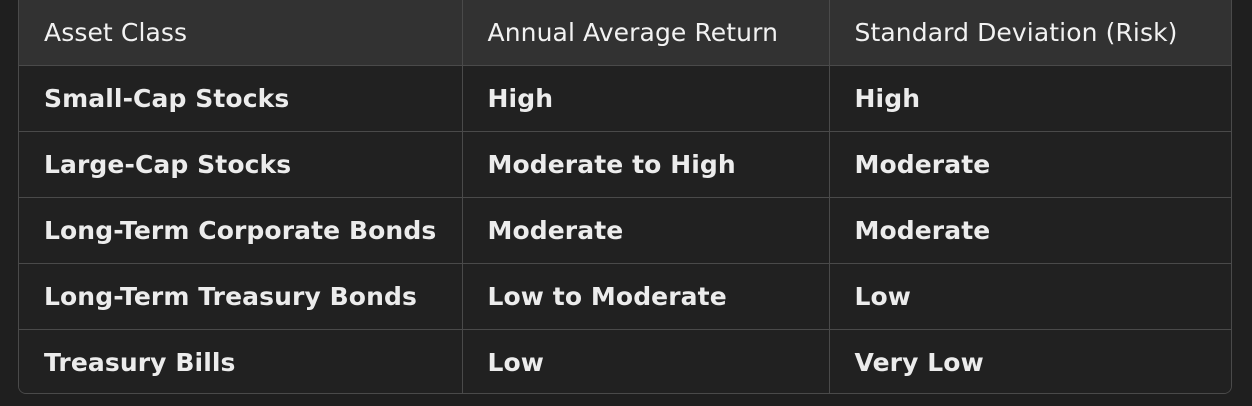 Image resolution: width=1252 pixels, height=406 pixels. I want to click on cell-return: High, so click(646, 98).